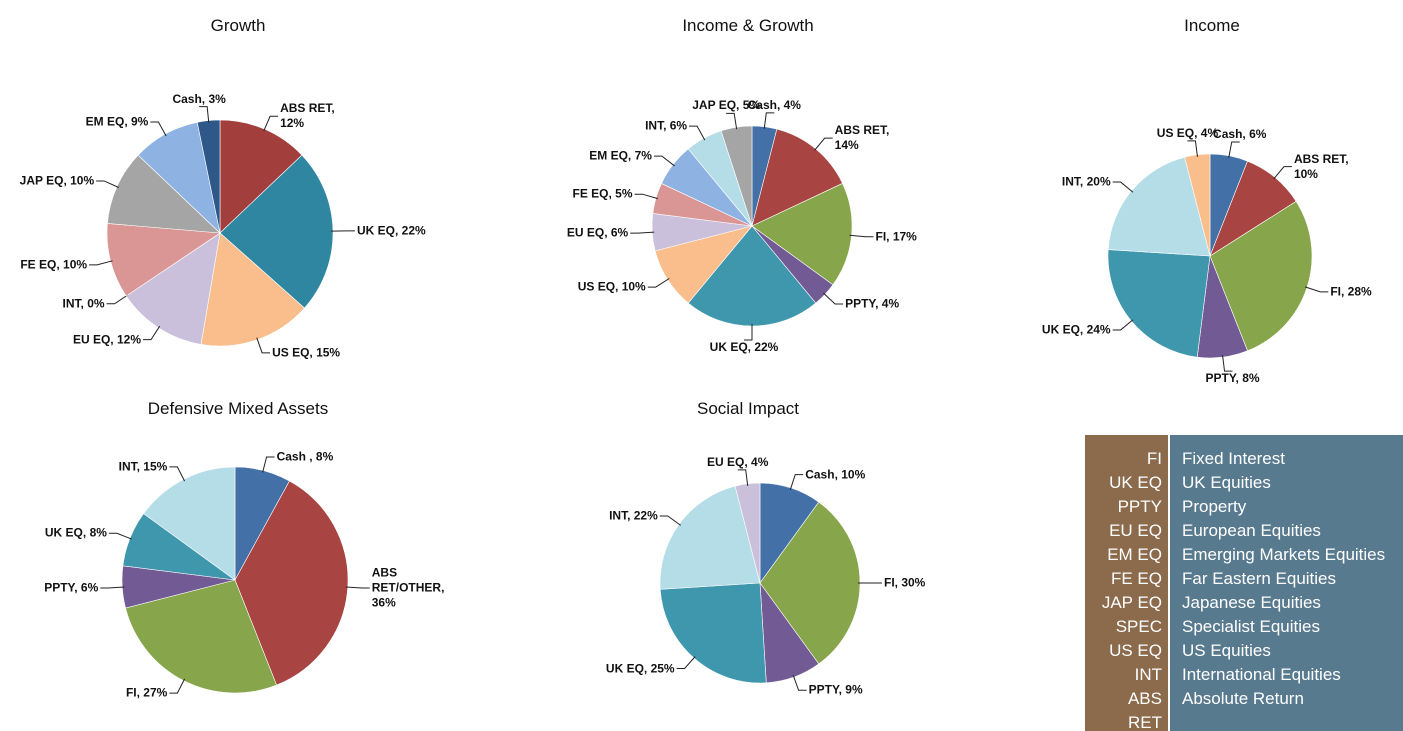 The image size is (1403, 731). What do you see at coordinates (835, 689) in the screenshot?
I see `data-label: PPTY, 9%` at bounding box center [835, 689].